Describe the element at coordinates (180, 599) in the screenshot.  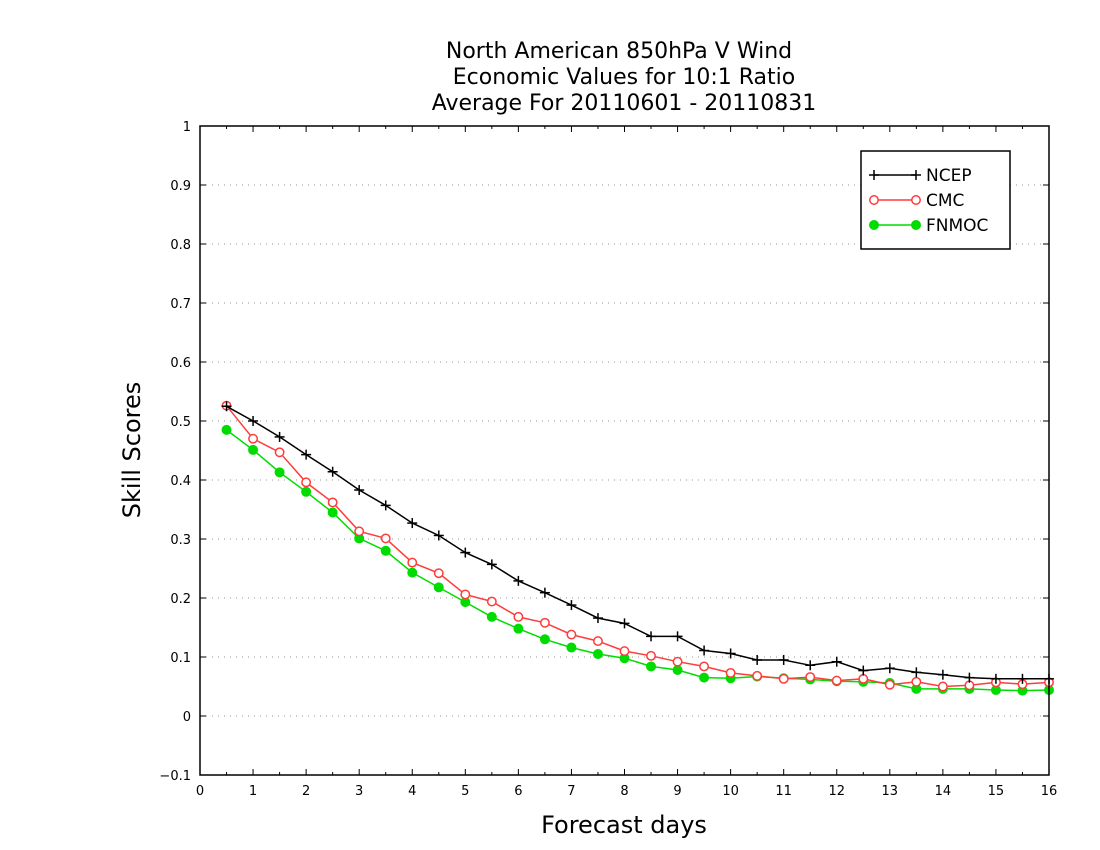
I see `y-tick-label: 0.2` at that location.